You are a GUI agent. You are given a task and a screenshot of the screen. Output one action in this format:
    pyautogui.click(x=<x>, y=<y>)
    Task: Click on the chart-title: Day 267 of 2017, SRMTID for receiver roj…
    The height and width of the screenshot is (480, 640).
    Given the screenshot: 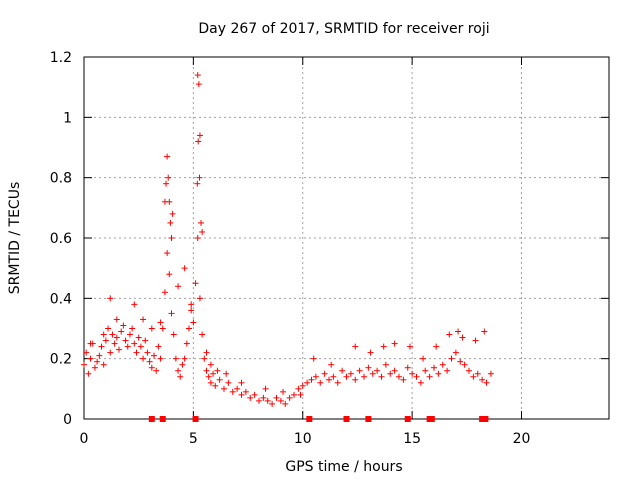 What is the action you would take?
    pyautogui.click(x=343, y=29)
    